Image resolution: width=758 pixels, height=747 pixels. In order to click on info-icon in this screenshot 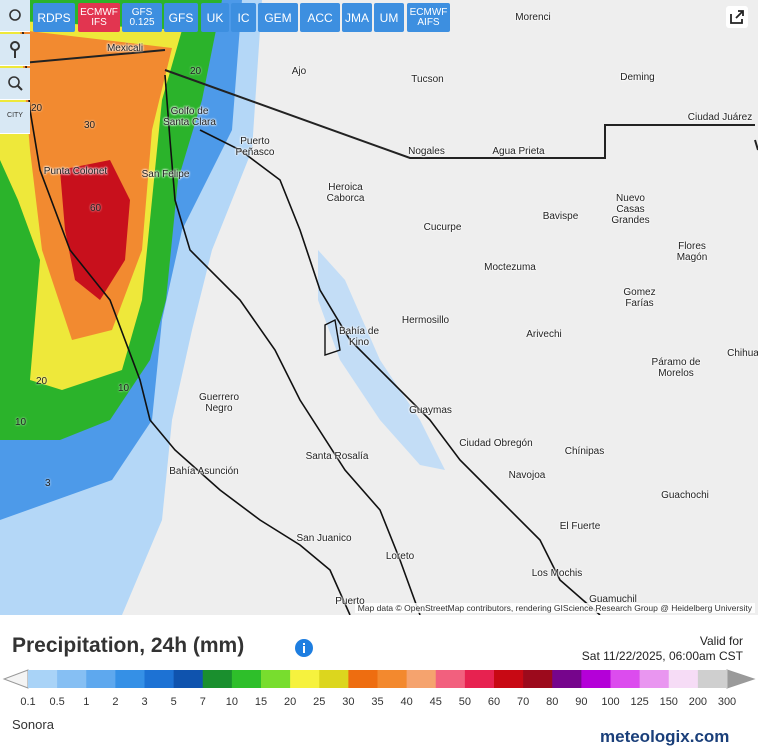, I will do `click(304, 648)`.